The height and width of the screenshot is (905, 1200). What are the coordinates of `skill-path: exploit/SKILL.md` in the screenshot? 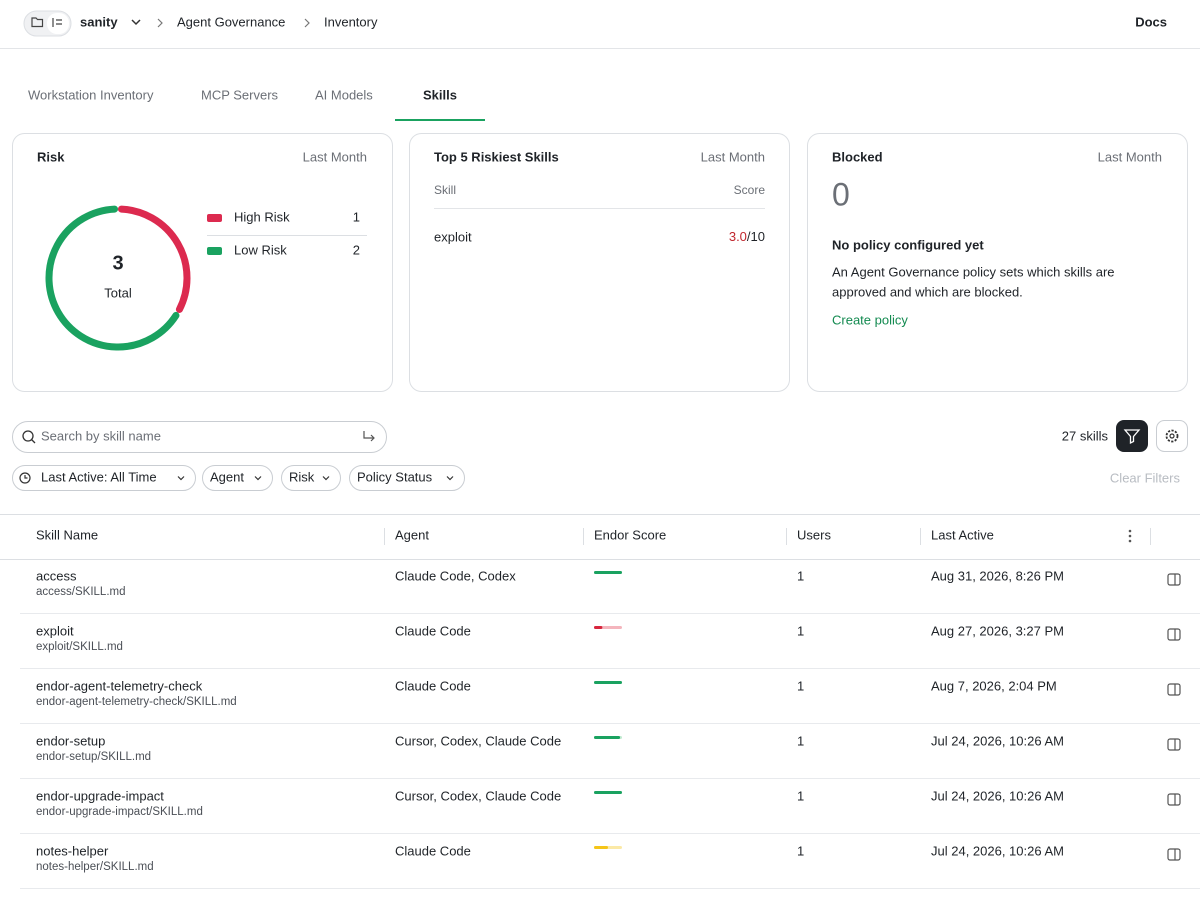 It's located at (79, 647).